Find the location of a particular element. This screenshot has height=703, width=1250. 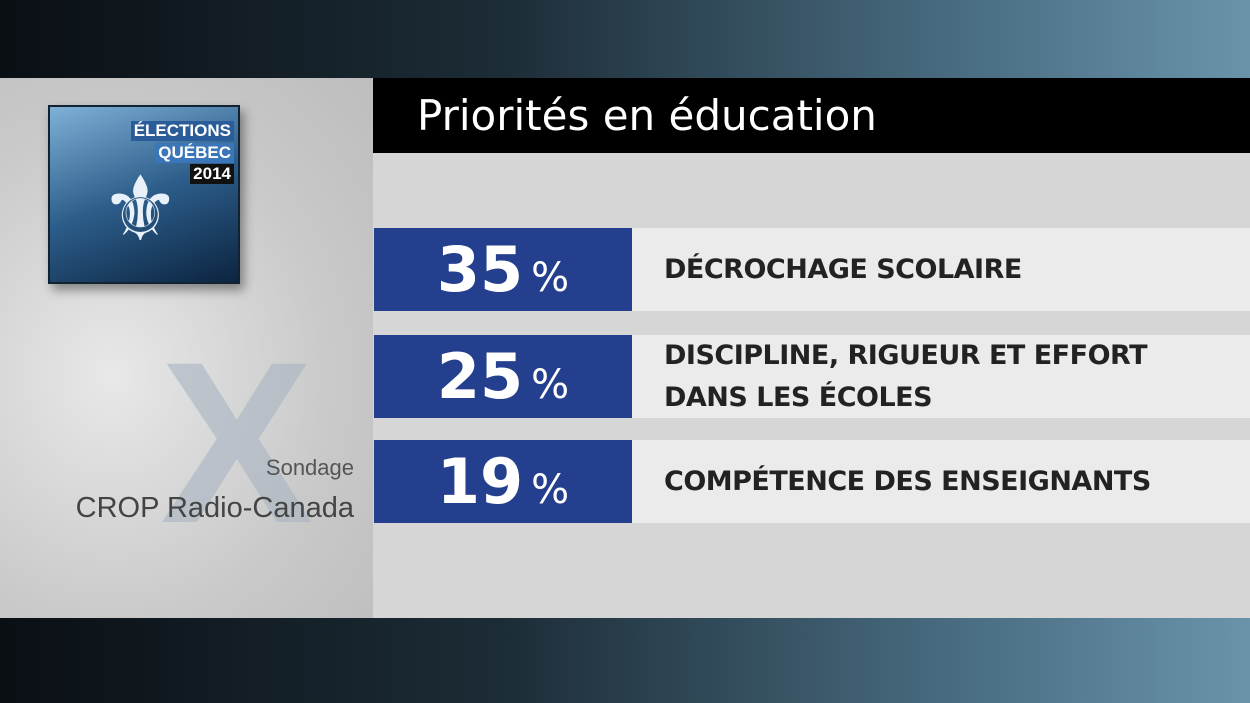

value: 25 is located at coordinates (480, 376).